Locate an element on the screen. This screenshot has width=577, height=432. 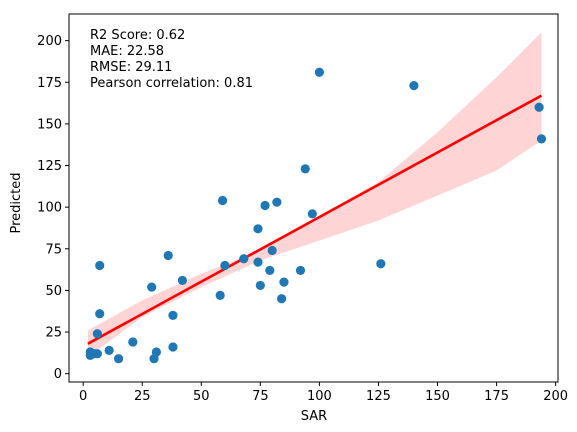
x-tick-label: 75 is located at coordinates (260, 396).